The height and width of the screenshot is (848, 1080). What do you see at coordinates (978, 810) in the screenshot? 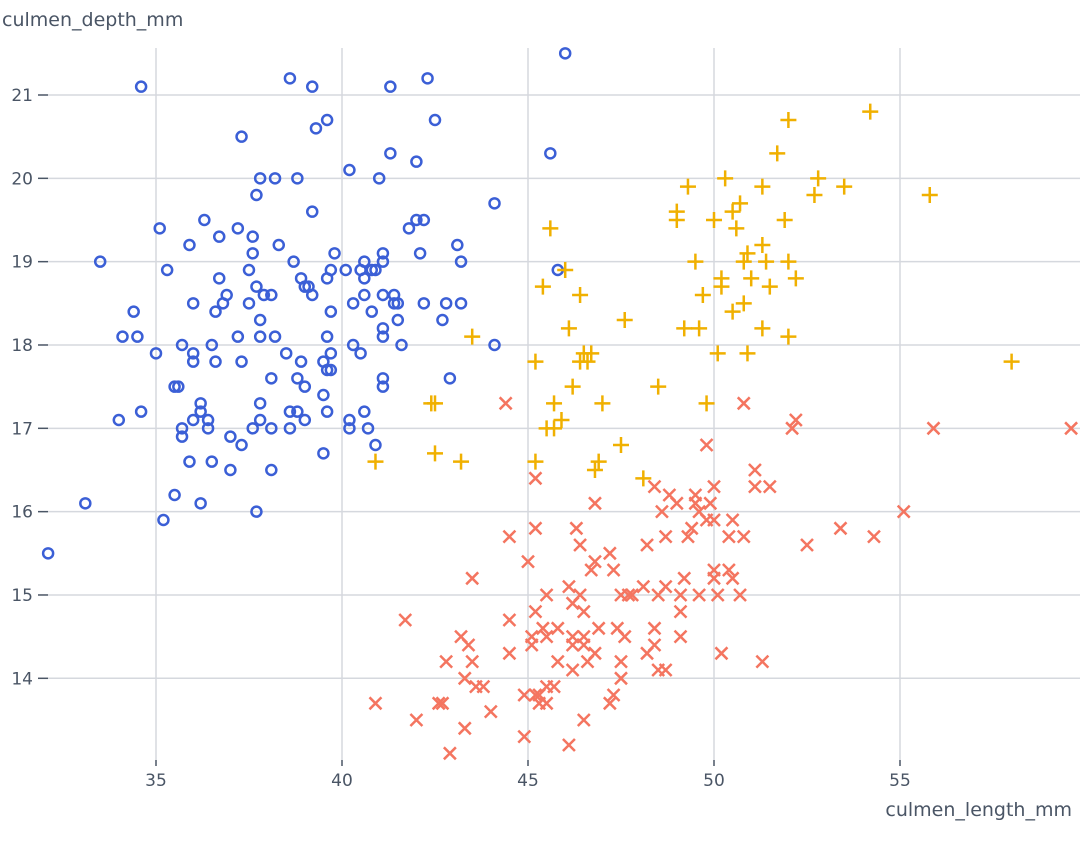
I see `x-axis-label: culmen_length_mm` at bounding box center [978, 810].